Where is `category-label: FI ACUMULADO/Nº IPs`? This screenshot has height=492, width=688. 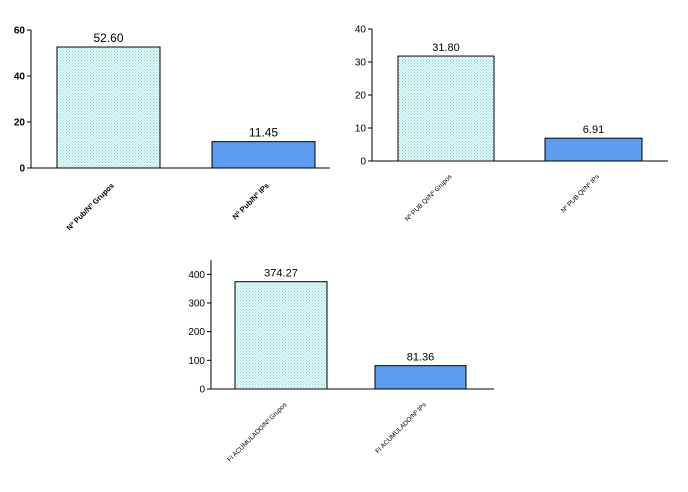
category-label: FI ACUMULADO/Nº IPs is located at coordinates (401, 428).